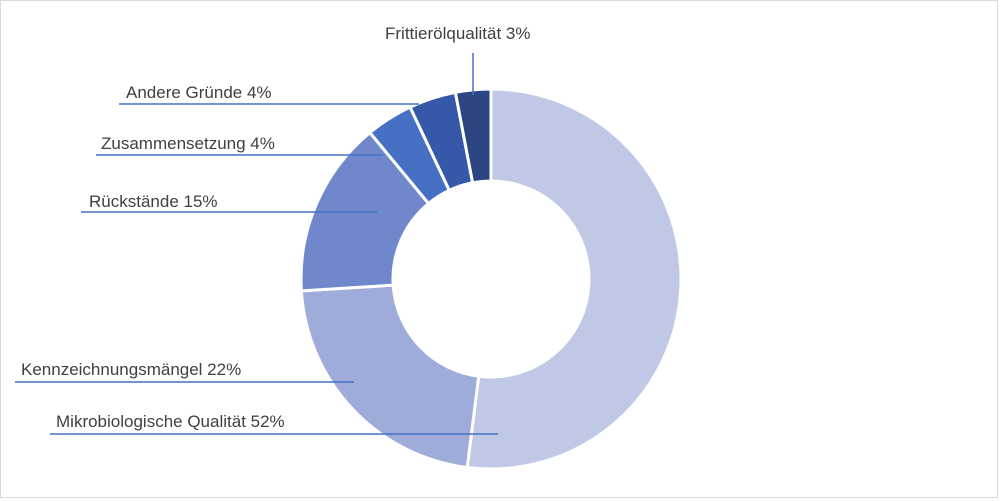  I want to click on data-label: Kennzeichnungsmängel 22%, so click(131, 369).